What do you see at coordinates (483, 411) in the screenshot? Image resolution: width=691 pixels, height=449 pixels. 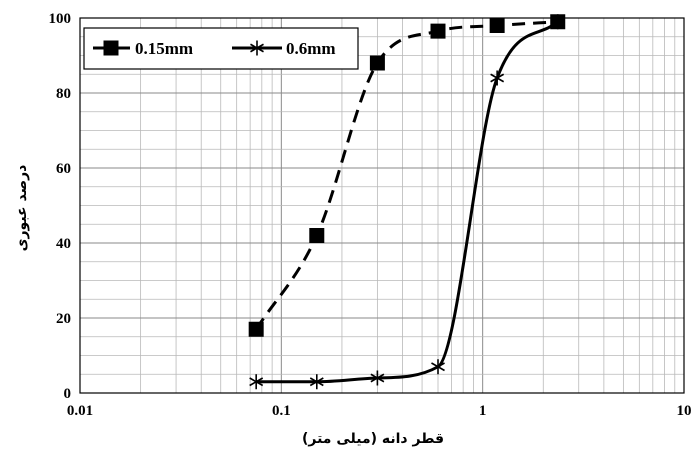 I see `x-tick-label: 1` at bounding box center [483, 411].